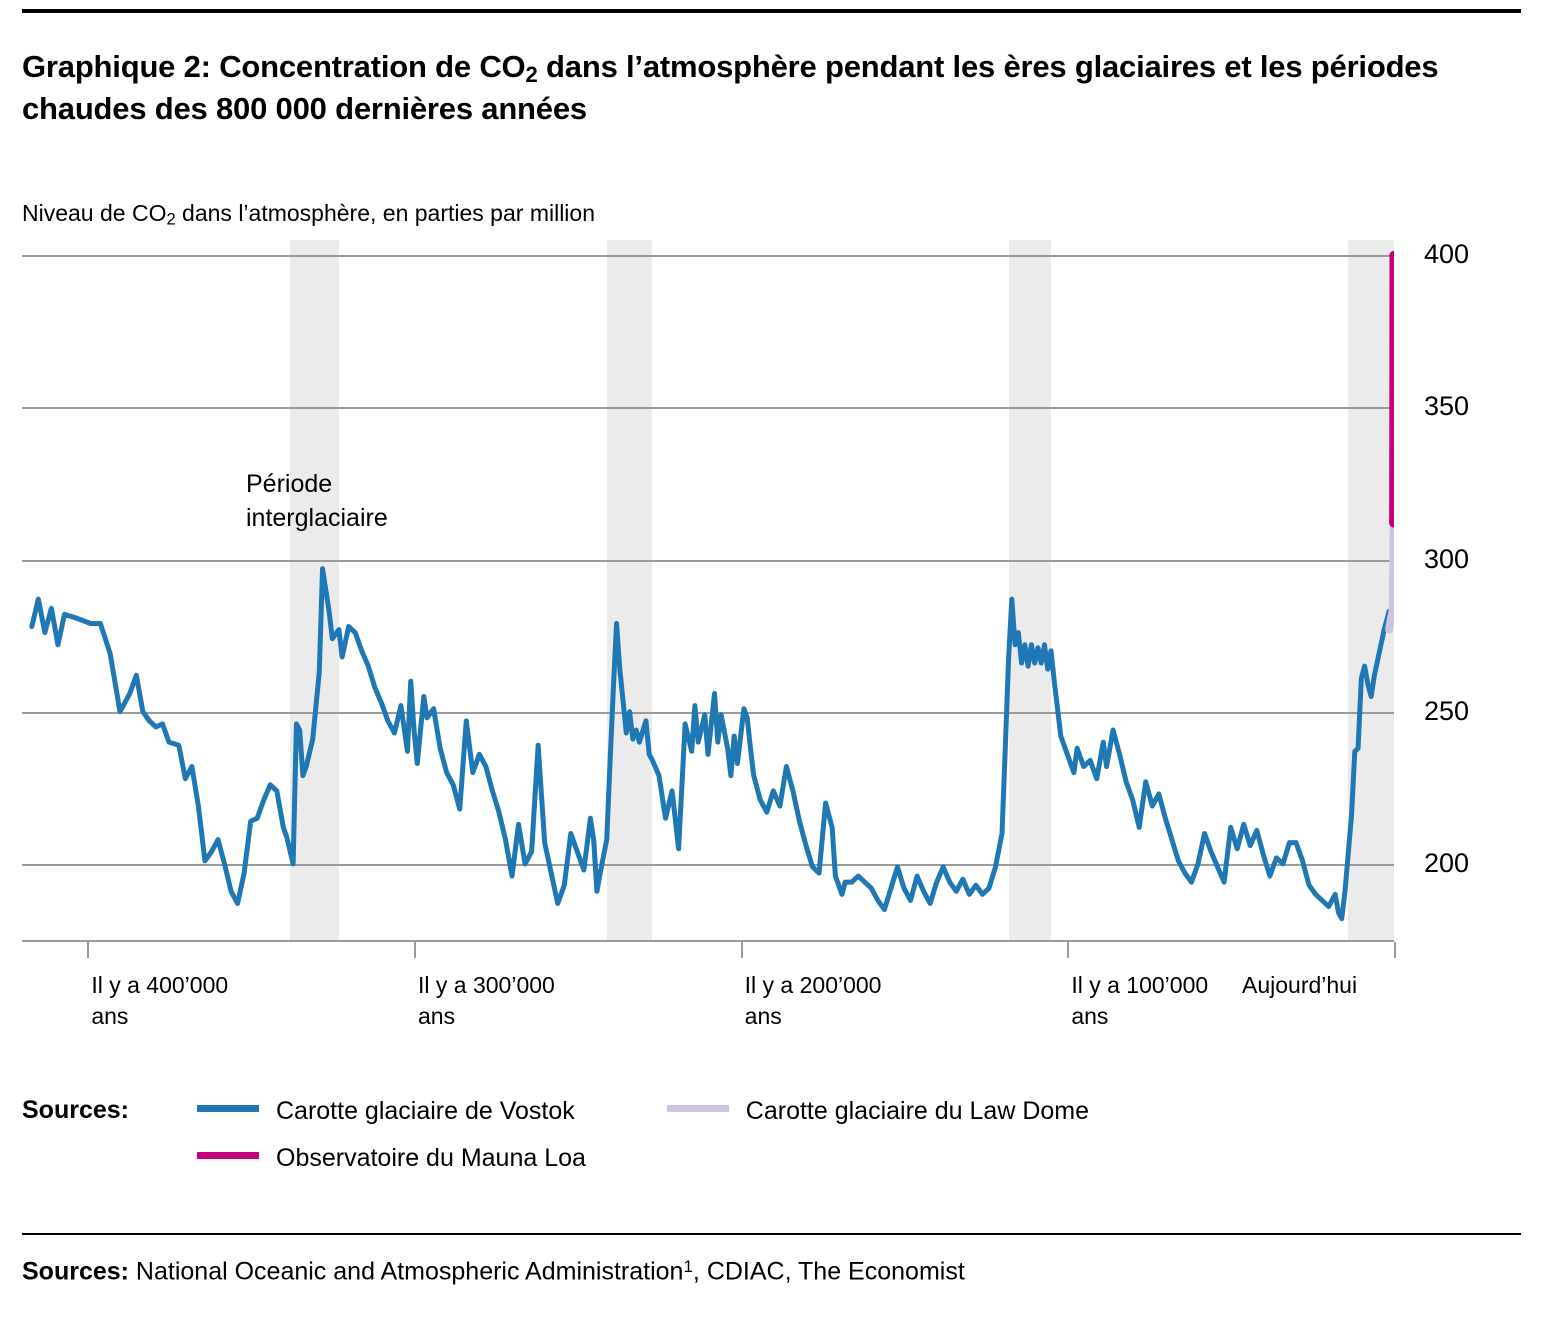 The height and width of the screenshot is (1326, 1543). Describe the element at coordinates (171, 219) in the screenshot. I see `subtitle-subscript: 2` at that location.